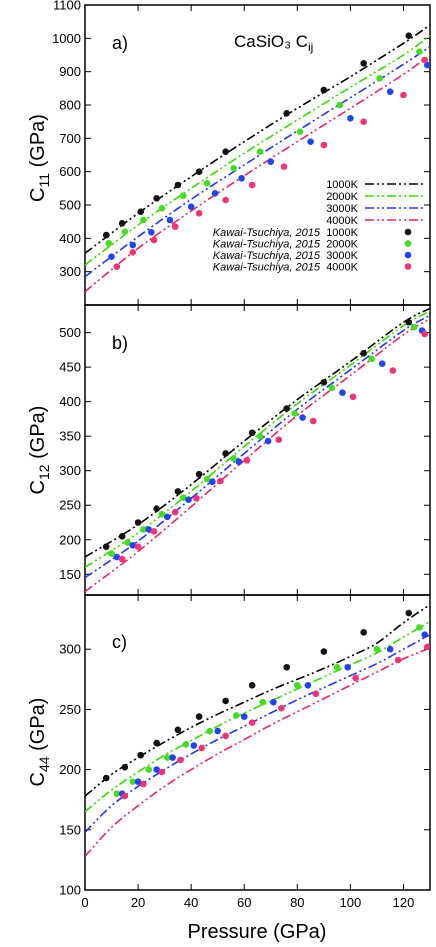  What do you see at coordinates (44, 472) in the screenshot?
I see `ylabel-b-sub: 12` at bounding box center [44, 472].